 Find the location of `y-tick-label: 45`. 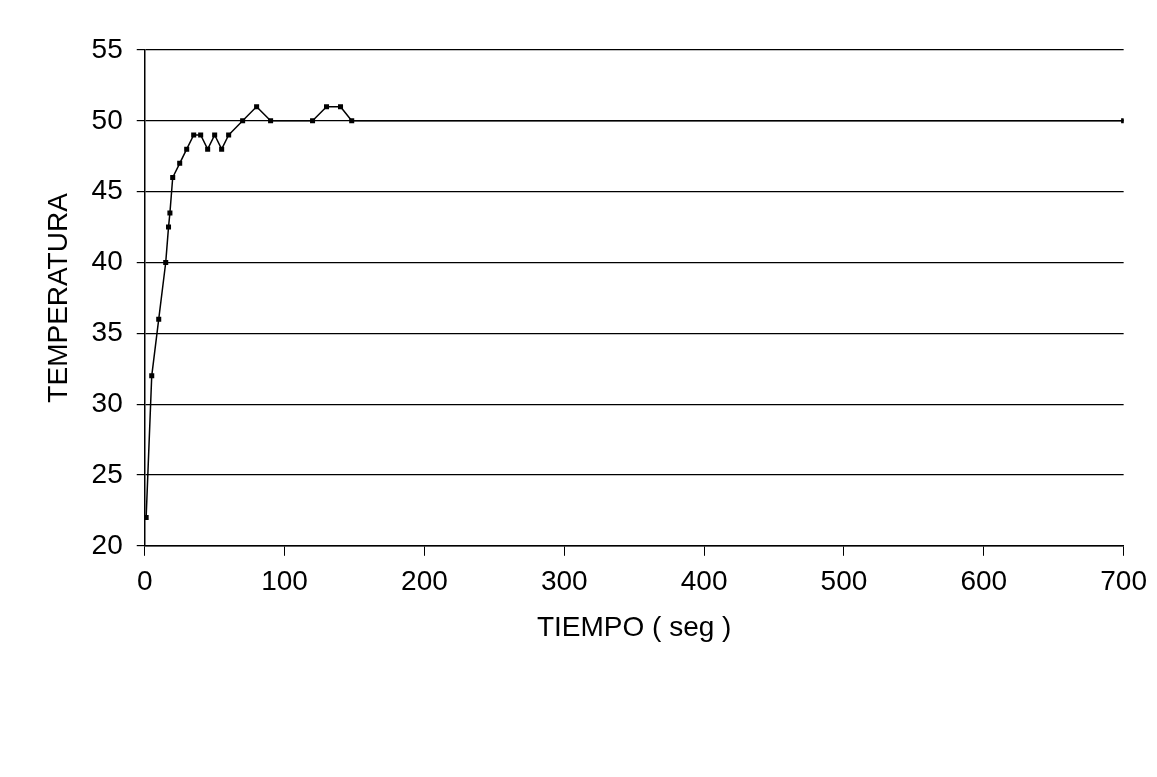

y-tick-label: 45 is located at coordinates (107, 190).